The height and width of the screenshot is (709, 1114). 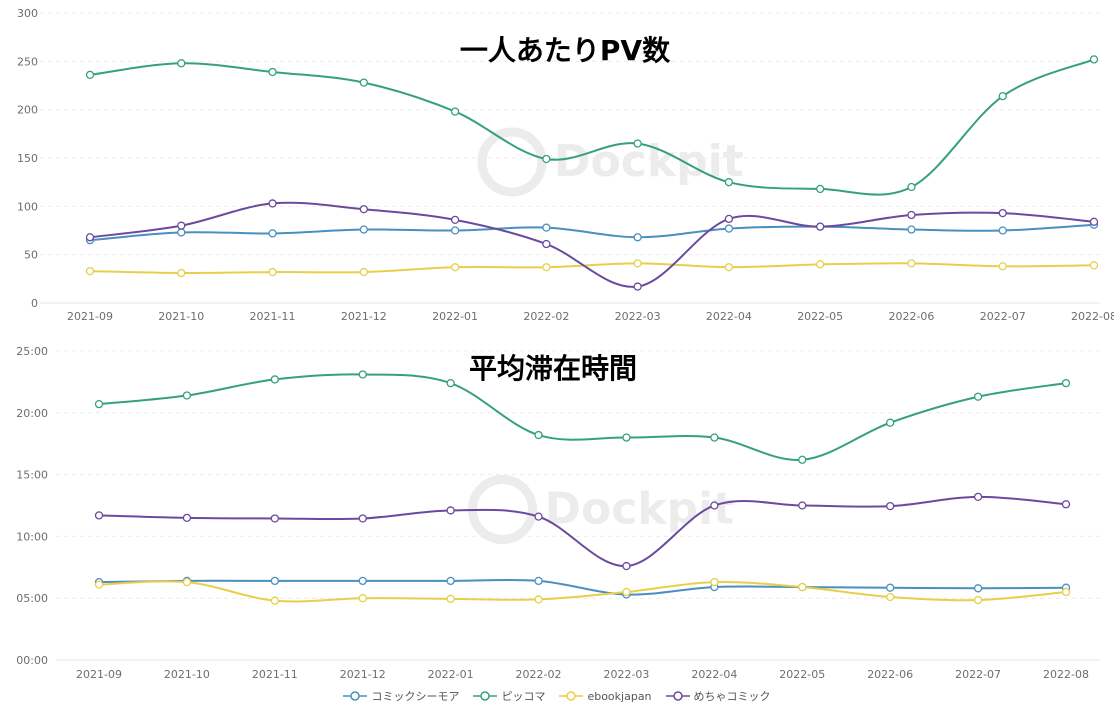 I want to click on x-tick-label: 2021-10, so click(x=187, y=674).